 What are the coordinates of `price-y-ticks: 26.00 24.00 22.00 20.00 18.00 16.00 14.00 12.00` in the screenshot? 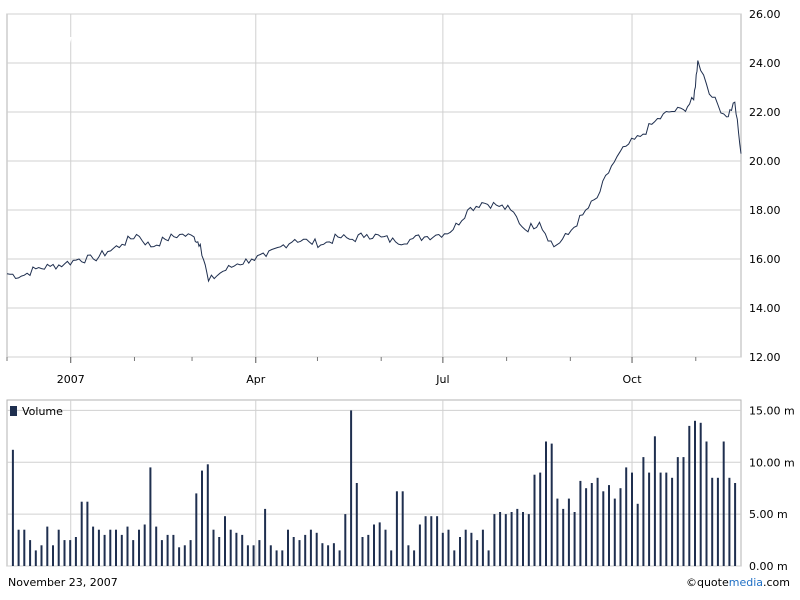 It's located at (765, 186).